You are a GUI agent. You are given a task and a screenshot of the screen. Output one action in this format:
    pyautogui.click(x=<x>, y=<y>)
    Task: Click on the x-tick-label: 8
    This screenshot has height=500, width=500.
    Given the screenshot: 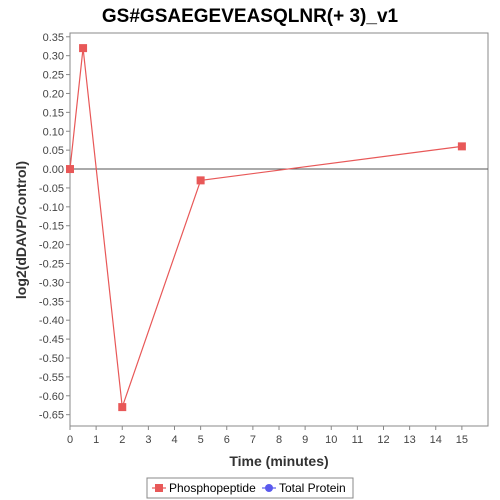 What is the action you would take?
    pyautogui.click(x=279, y=440)
    